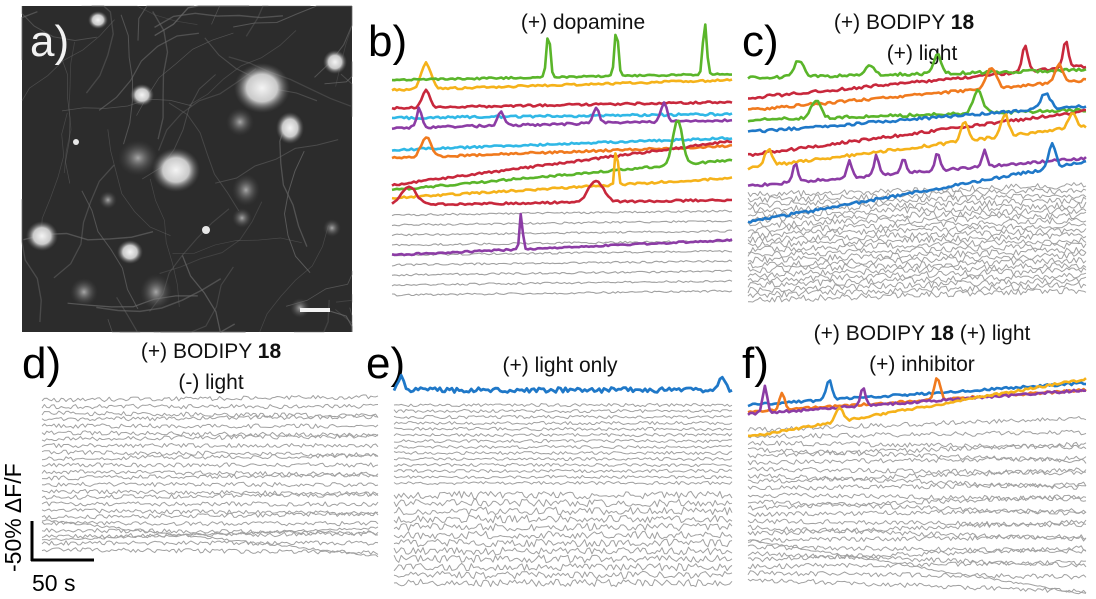 The height and width of the screenshot is (599, 1096). I want to click on panel-f-label: f), so click(755, 363).